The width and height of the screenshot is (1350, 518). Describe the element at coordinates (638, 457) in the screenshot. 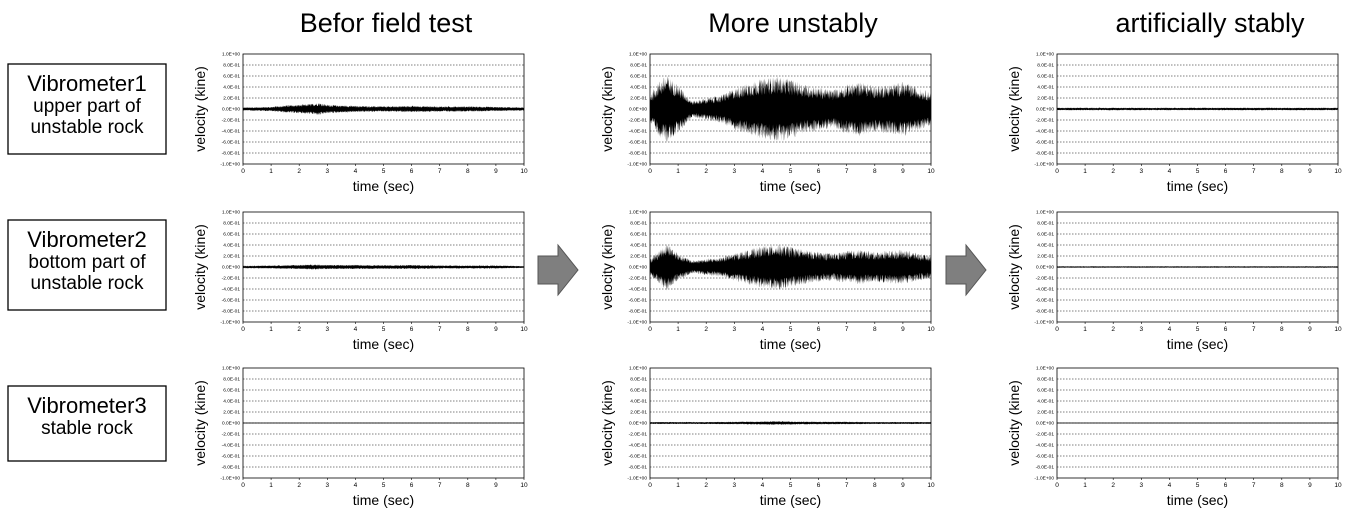

I see `y-tick-label: -6.0E-01` at that location.